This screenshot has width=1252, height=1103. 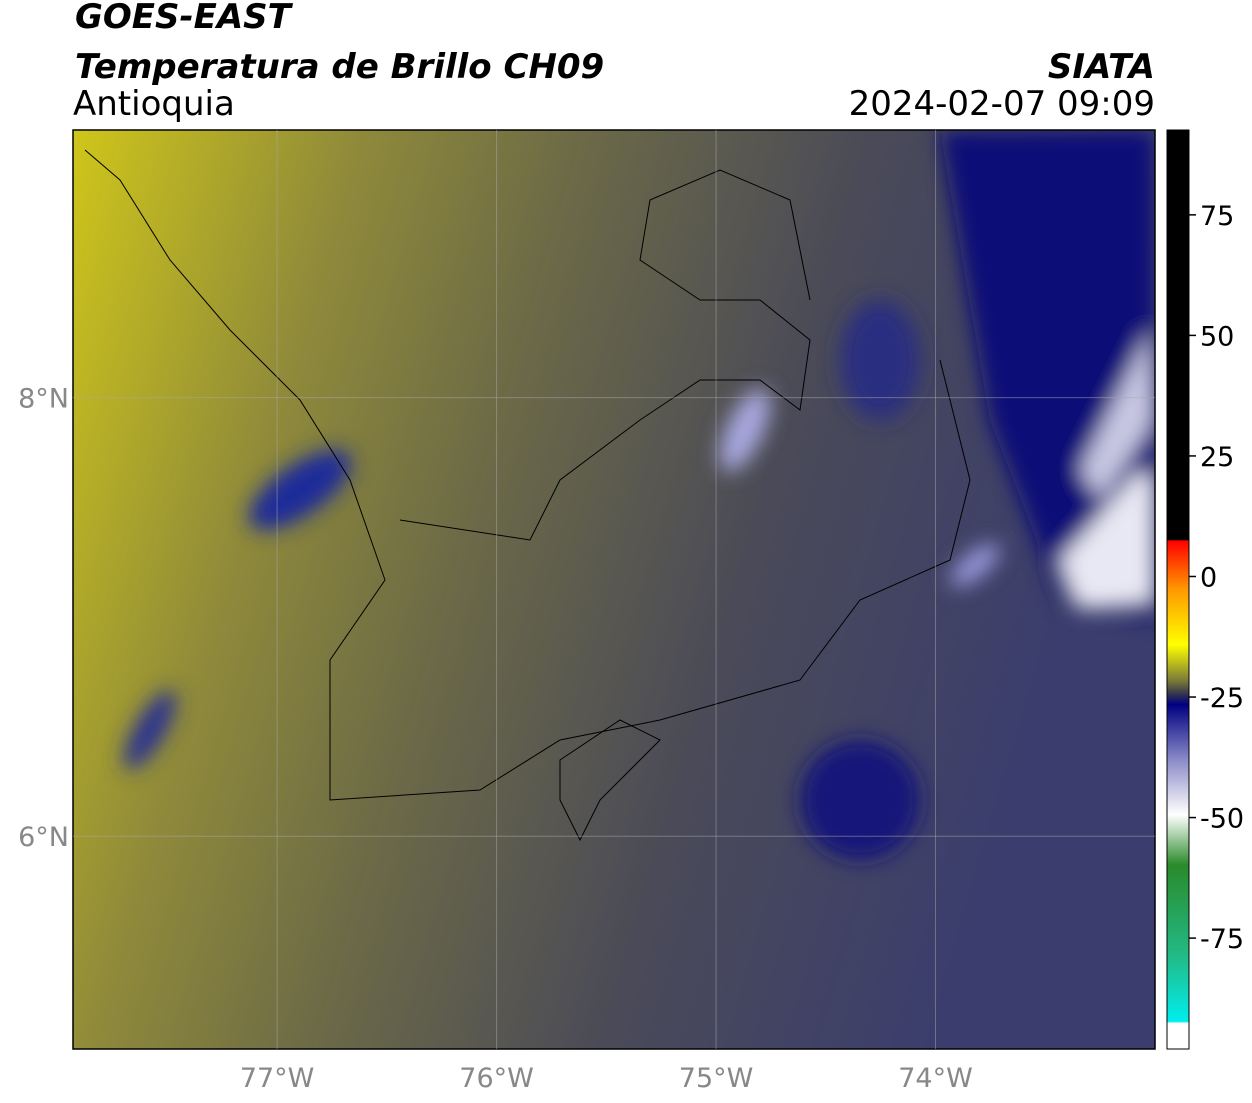 What do you see at coordinates (1101, 67) in the screenshot?
I see `source: SIATA` at bounding box center [1101, 67].